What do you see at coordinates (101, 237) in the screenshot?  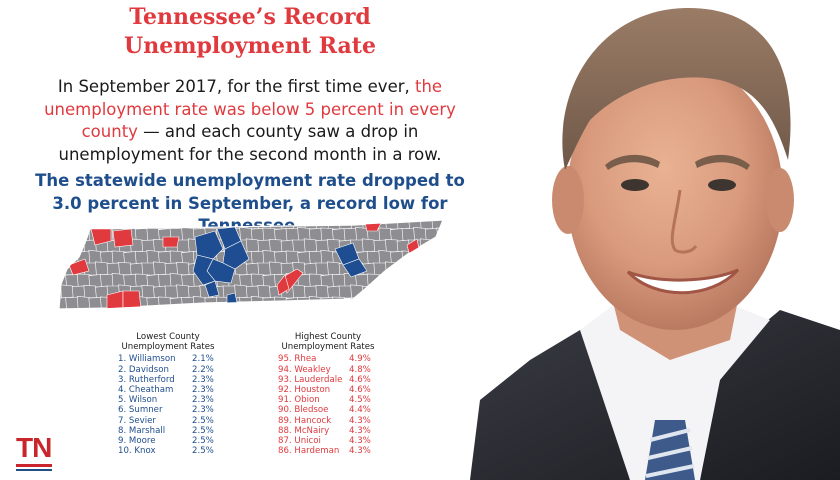 I see `county-high-obion` at bounding box center [101, 237].